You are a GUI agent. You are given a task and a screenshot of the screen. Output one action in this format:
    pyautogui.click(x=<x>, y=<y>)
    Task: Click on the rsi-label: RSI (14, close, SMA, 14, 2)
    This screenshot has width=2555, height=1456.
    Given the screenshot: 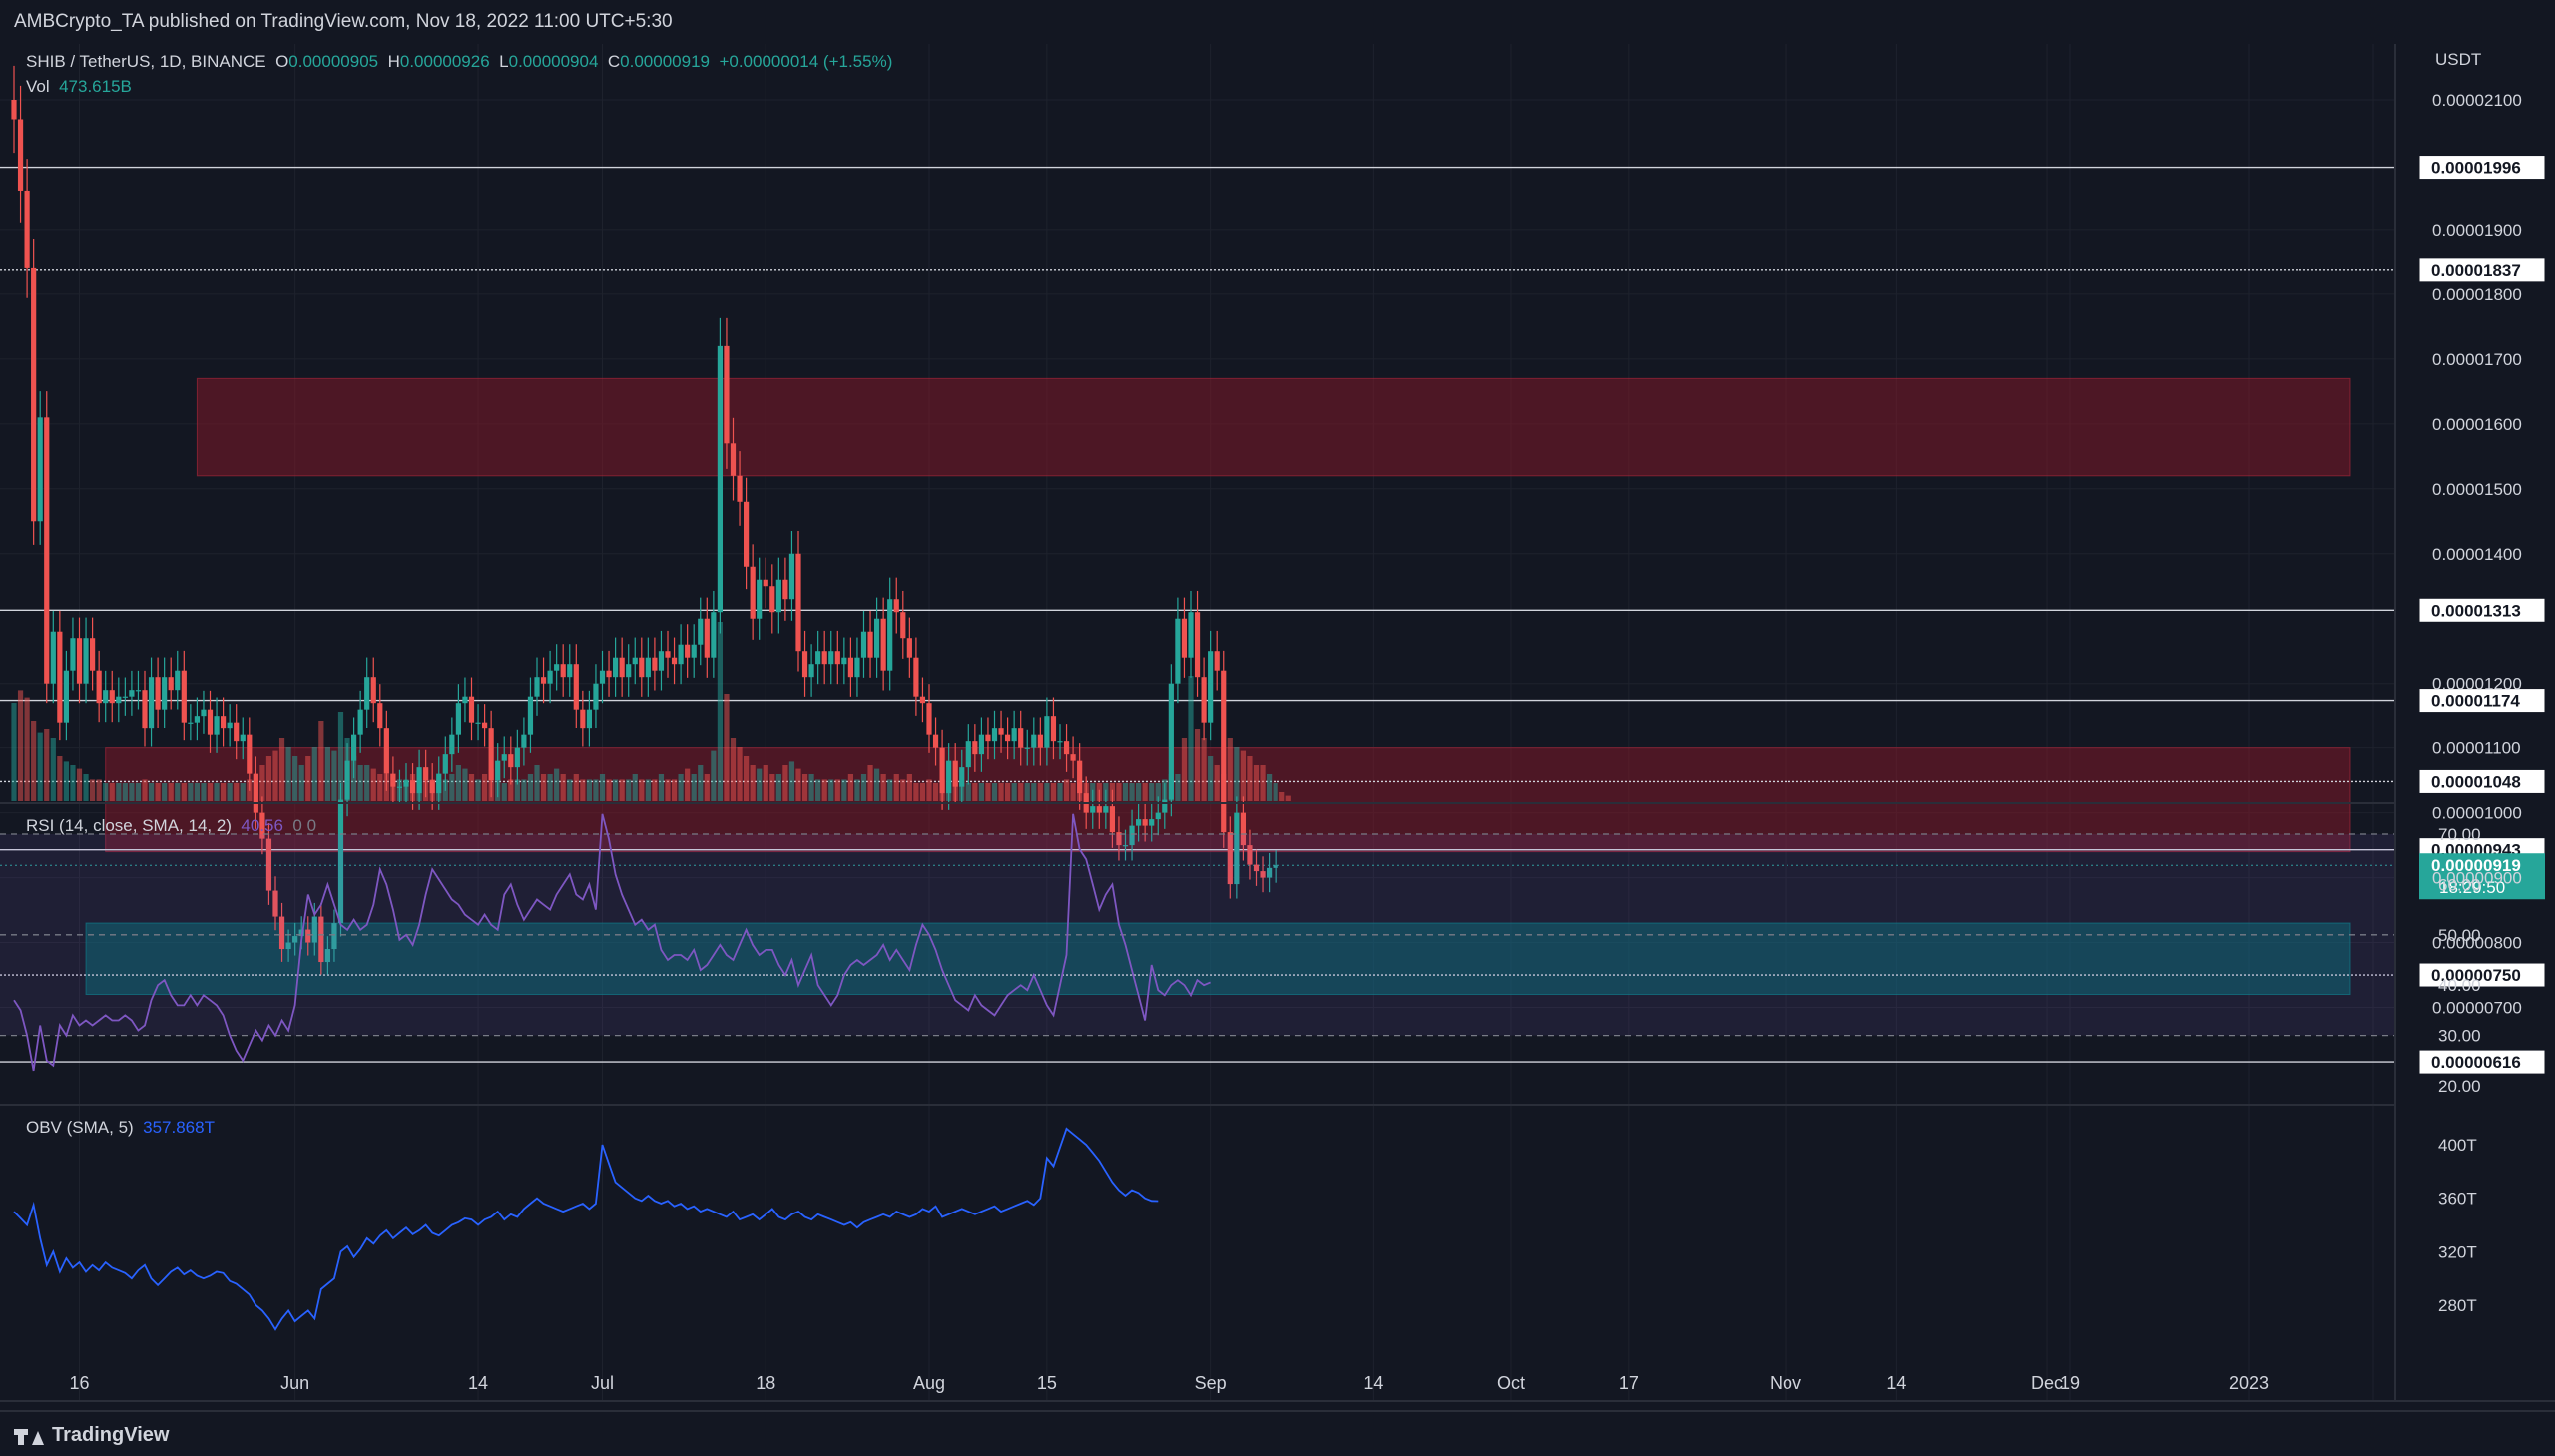 What is the action you would take?
    pyautogui.click(x=129, y=825)
    